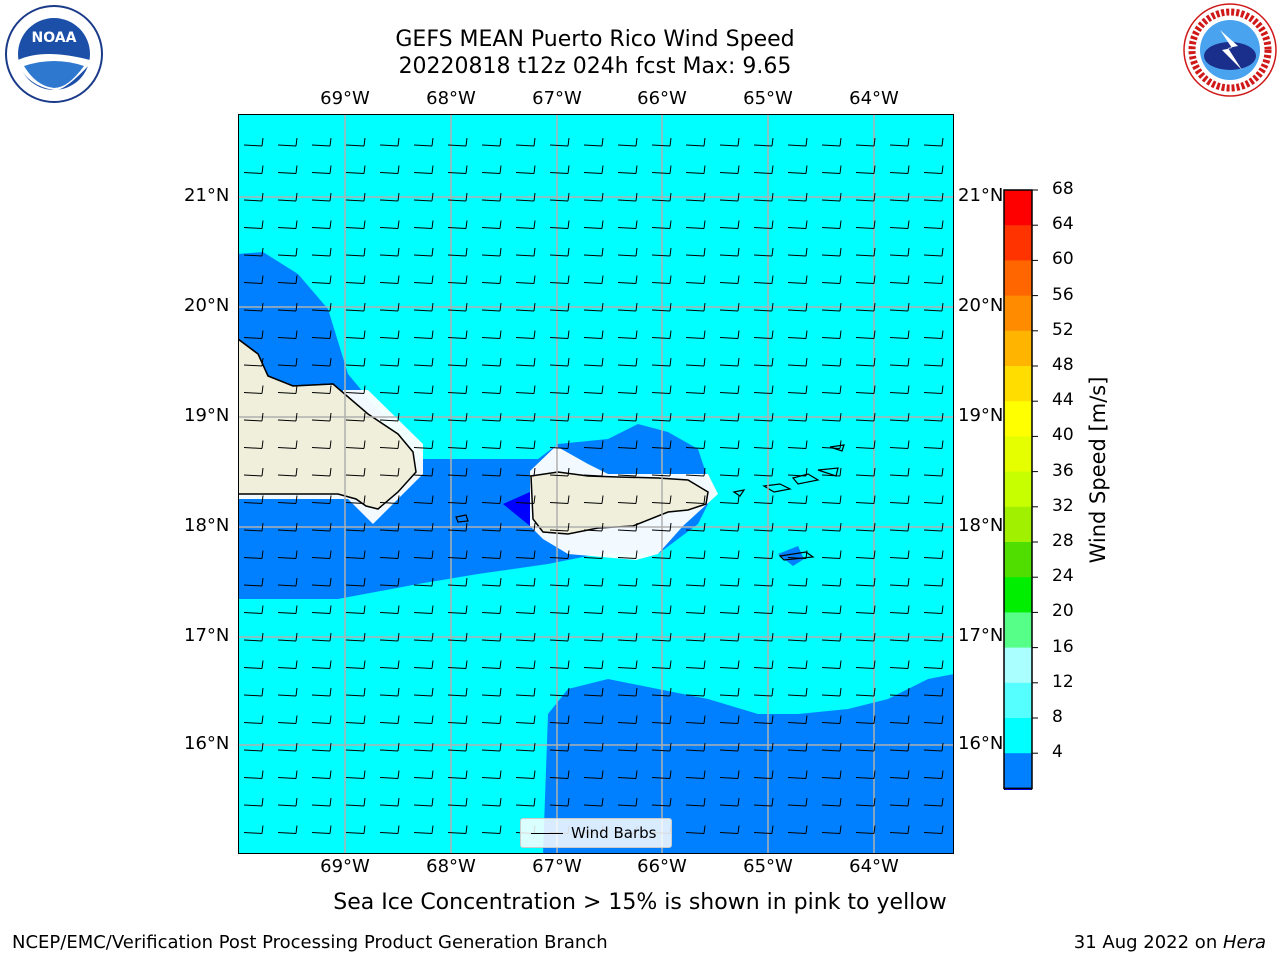 This screenshot has width=1280, height=960. Describe the element at coordinates (1063, 611) in the screenshot. I see `colorbar-tick-label: 20` at that location.